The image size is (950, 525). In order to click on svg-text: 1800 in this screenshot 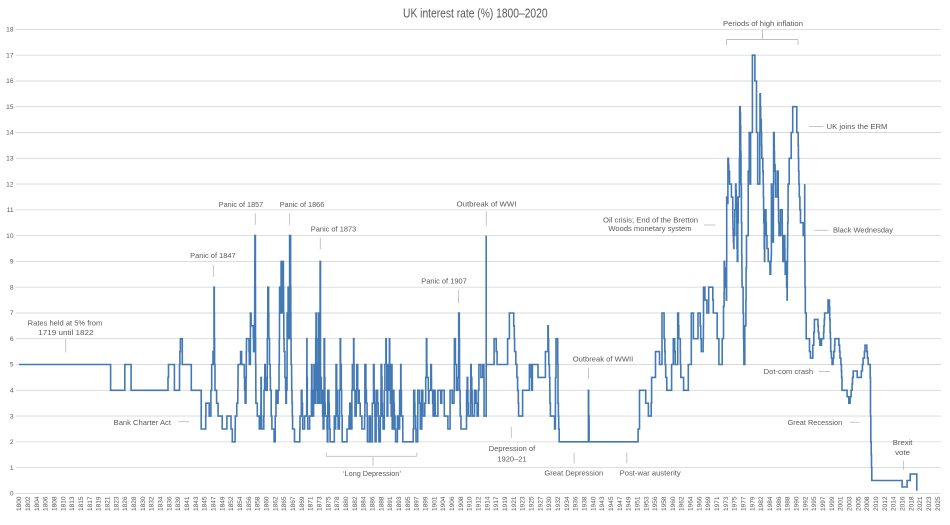, I will do `click(19, 503)`.